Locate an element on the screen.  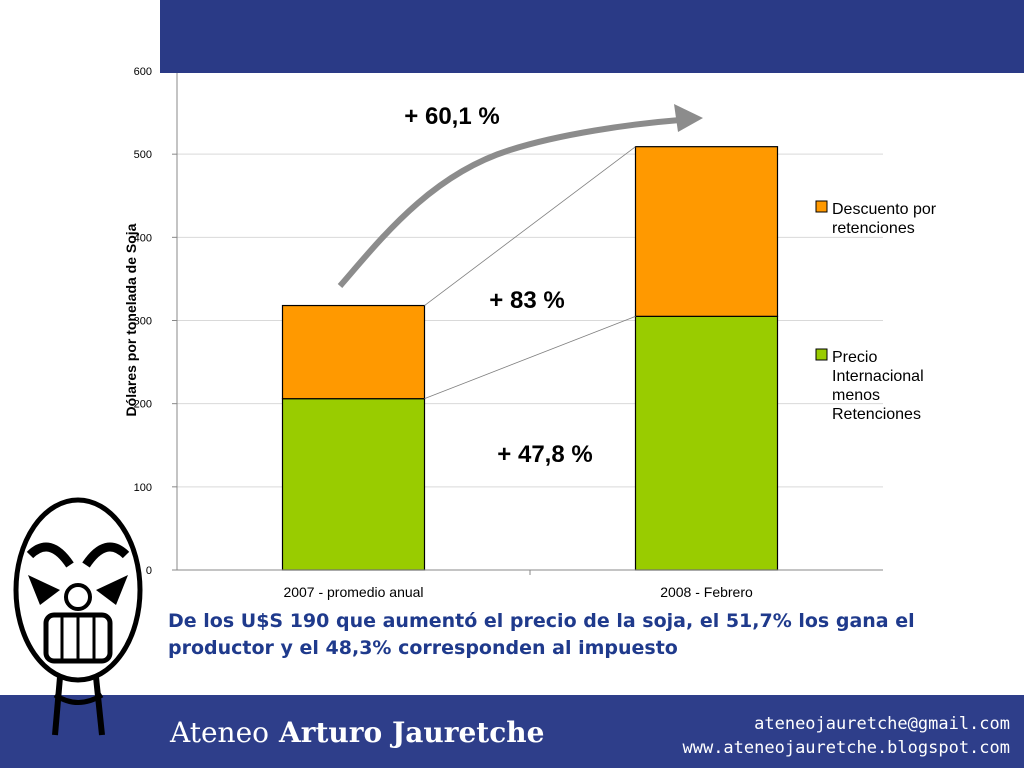
brand-name: Ateneo Arturo Jauretche is located at coordinates (357, 732).